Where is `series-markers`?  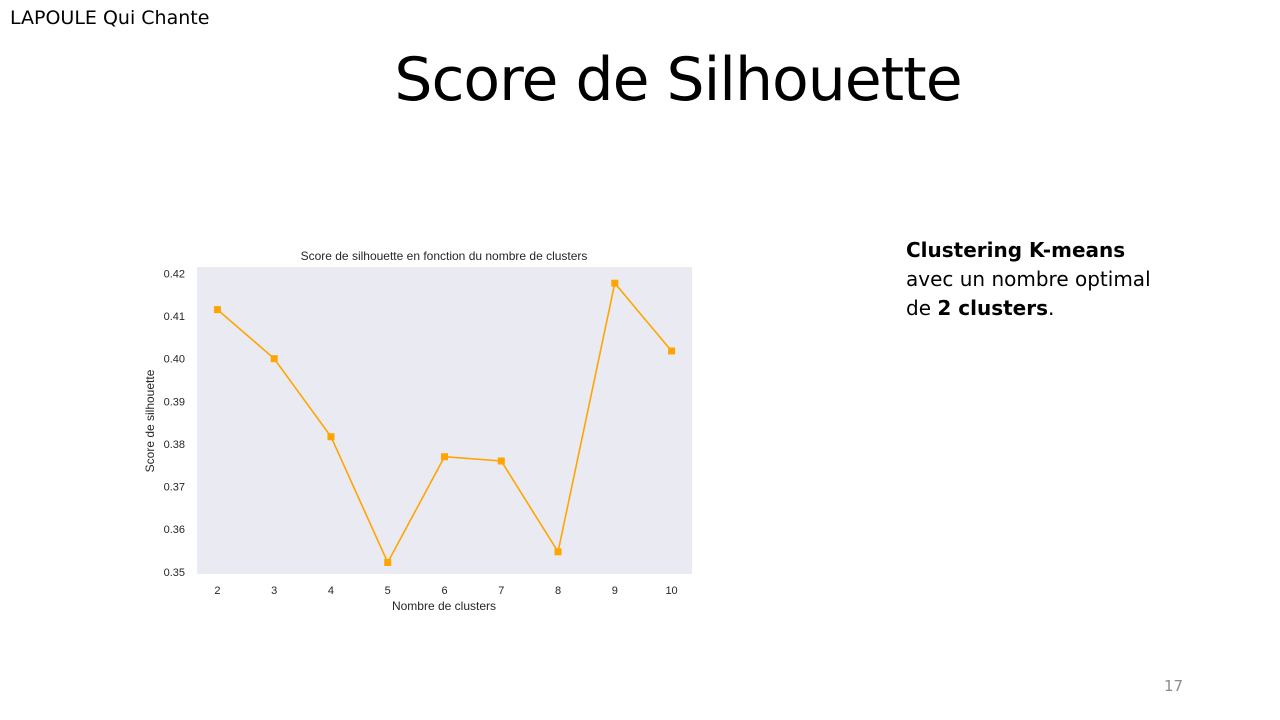
series-markers is located at coordinates (444, 422).